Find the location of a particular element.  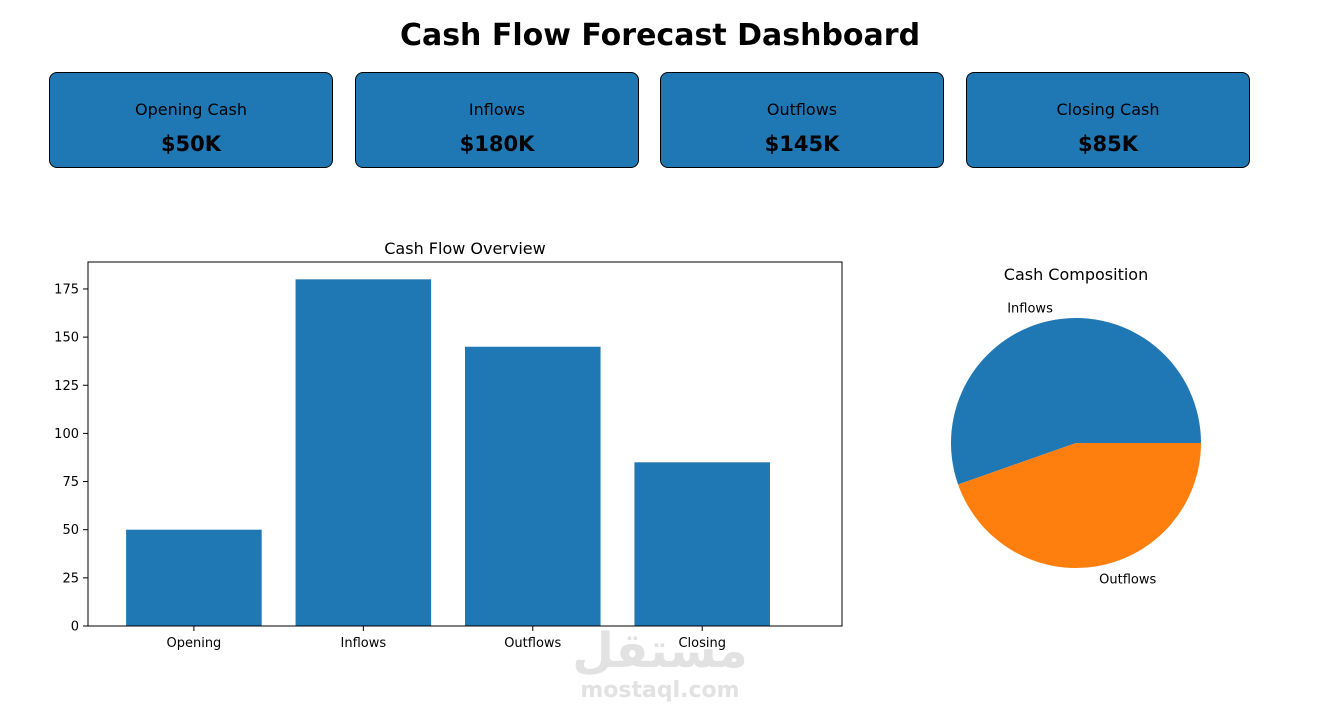

dashboard-title: Cash Flow Forecast Dashboard is located at coordinates (660, 35).